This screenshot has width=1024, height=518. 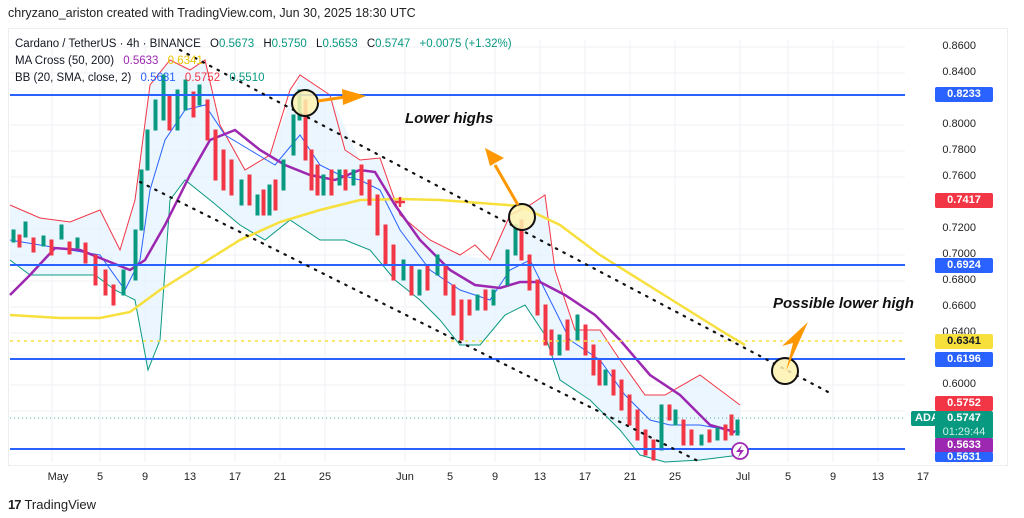 What do you see at coordinates (959, 254) in the screenshot?
I see `y-tick: 0.7000` at bounding box center [959, 254].